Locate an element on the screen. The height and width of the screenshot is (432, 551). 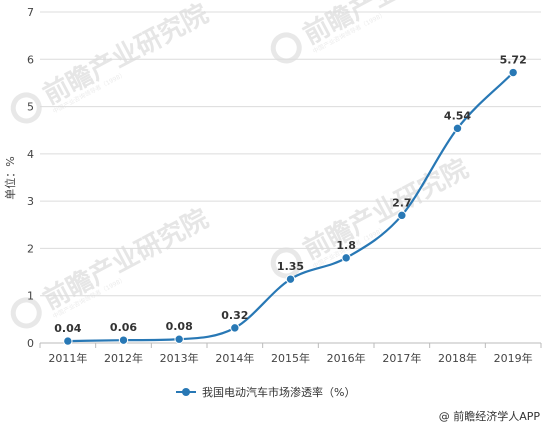
x-tick-label: 2017年 is located at coordinates (401, 358).